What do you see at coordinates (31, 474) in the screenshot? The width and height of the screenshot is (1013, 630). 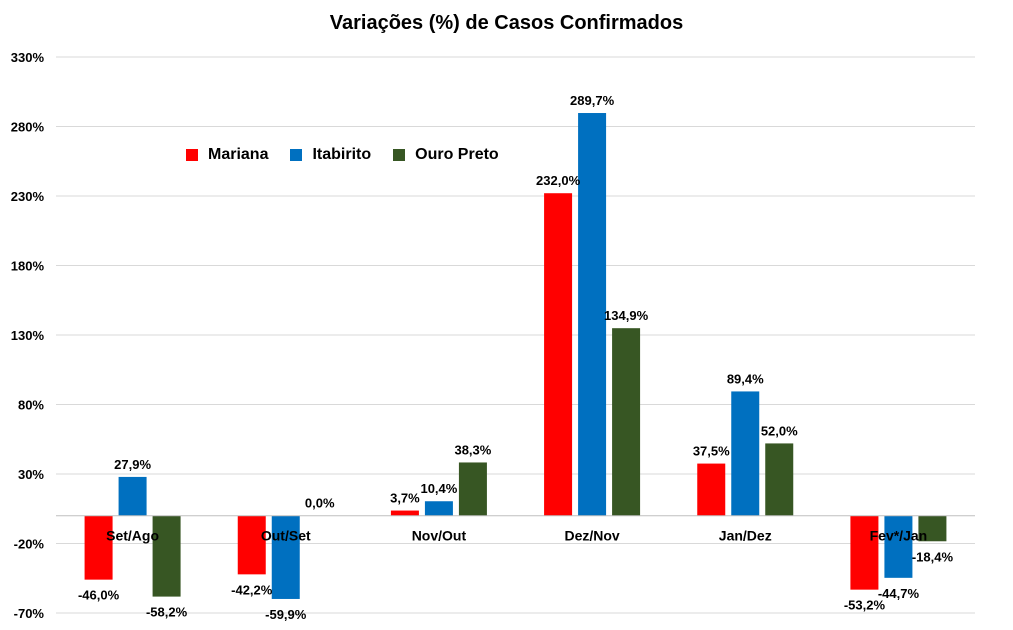 I see `y-tick-label: 30%` at bounding box center [31, 474].